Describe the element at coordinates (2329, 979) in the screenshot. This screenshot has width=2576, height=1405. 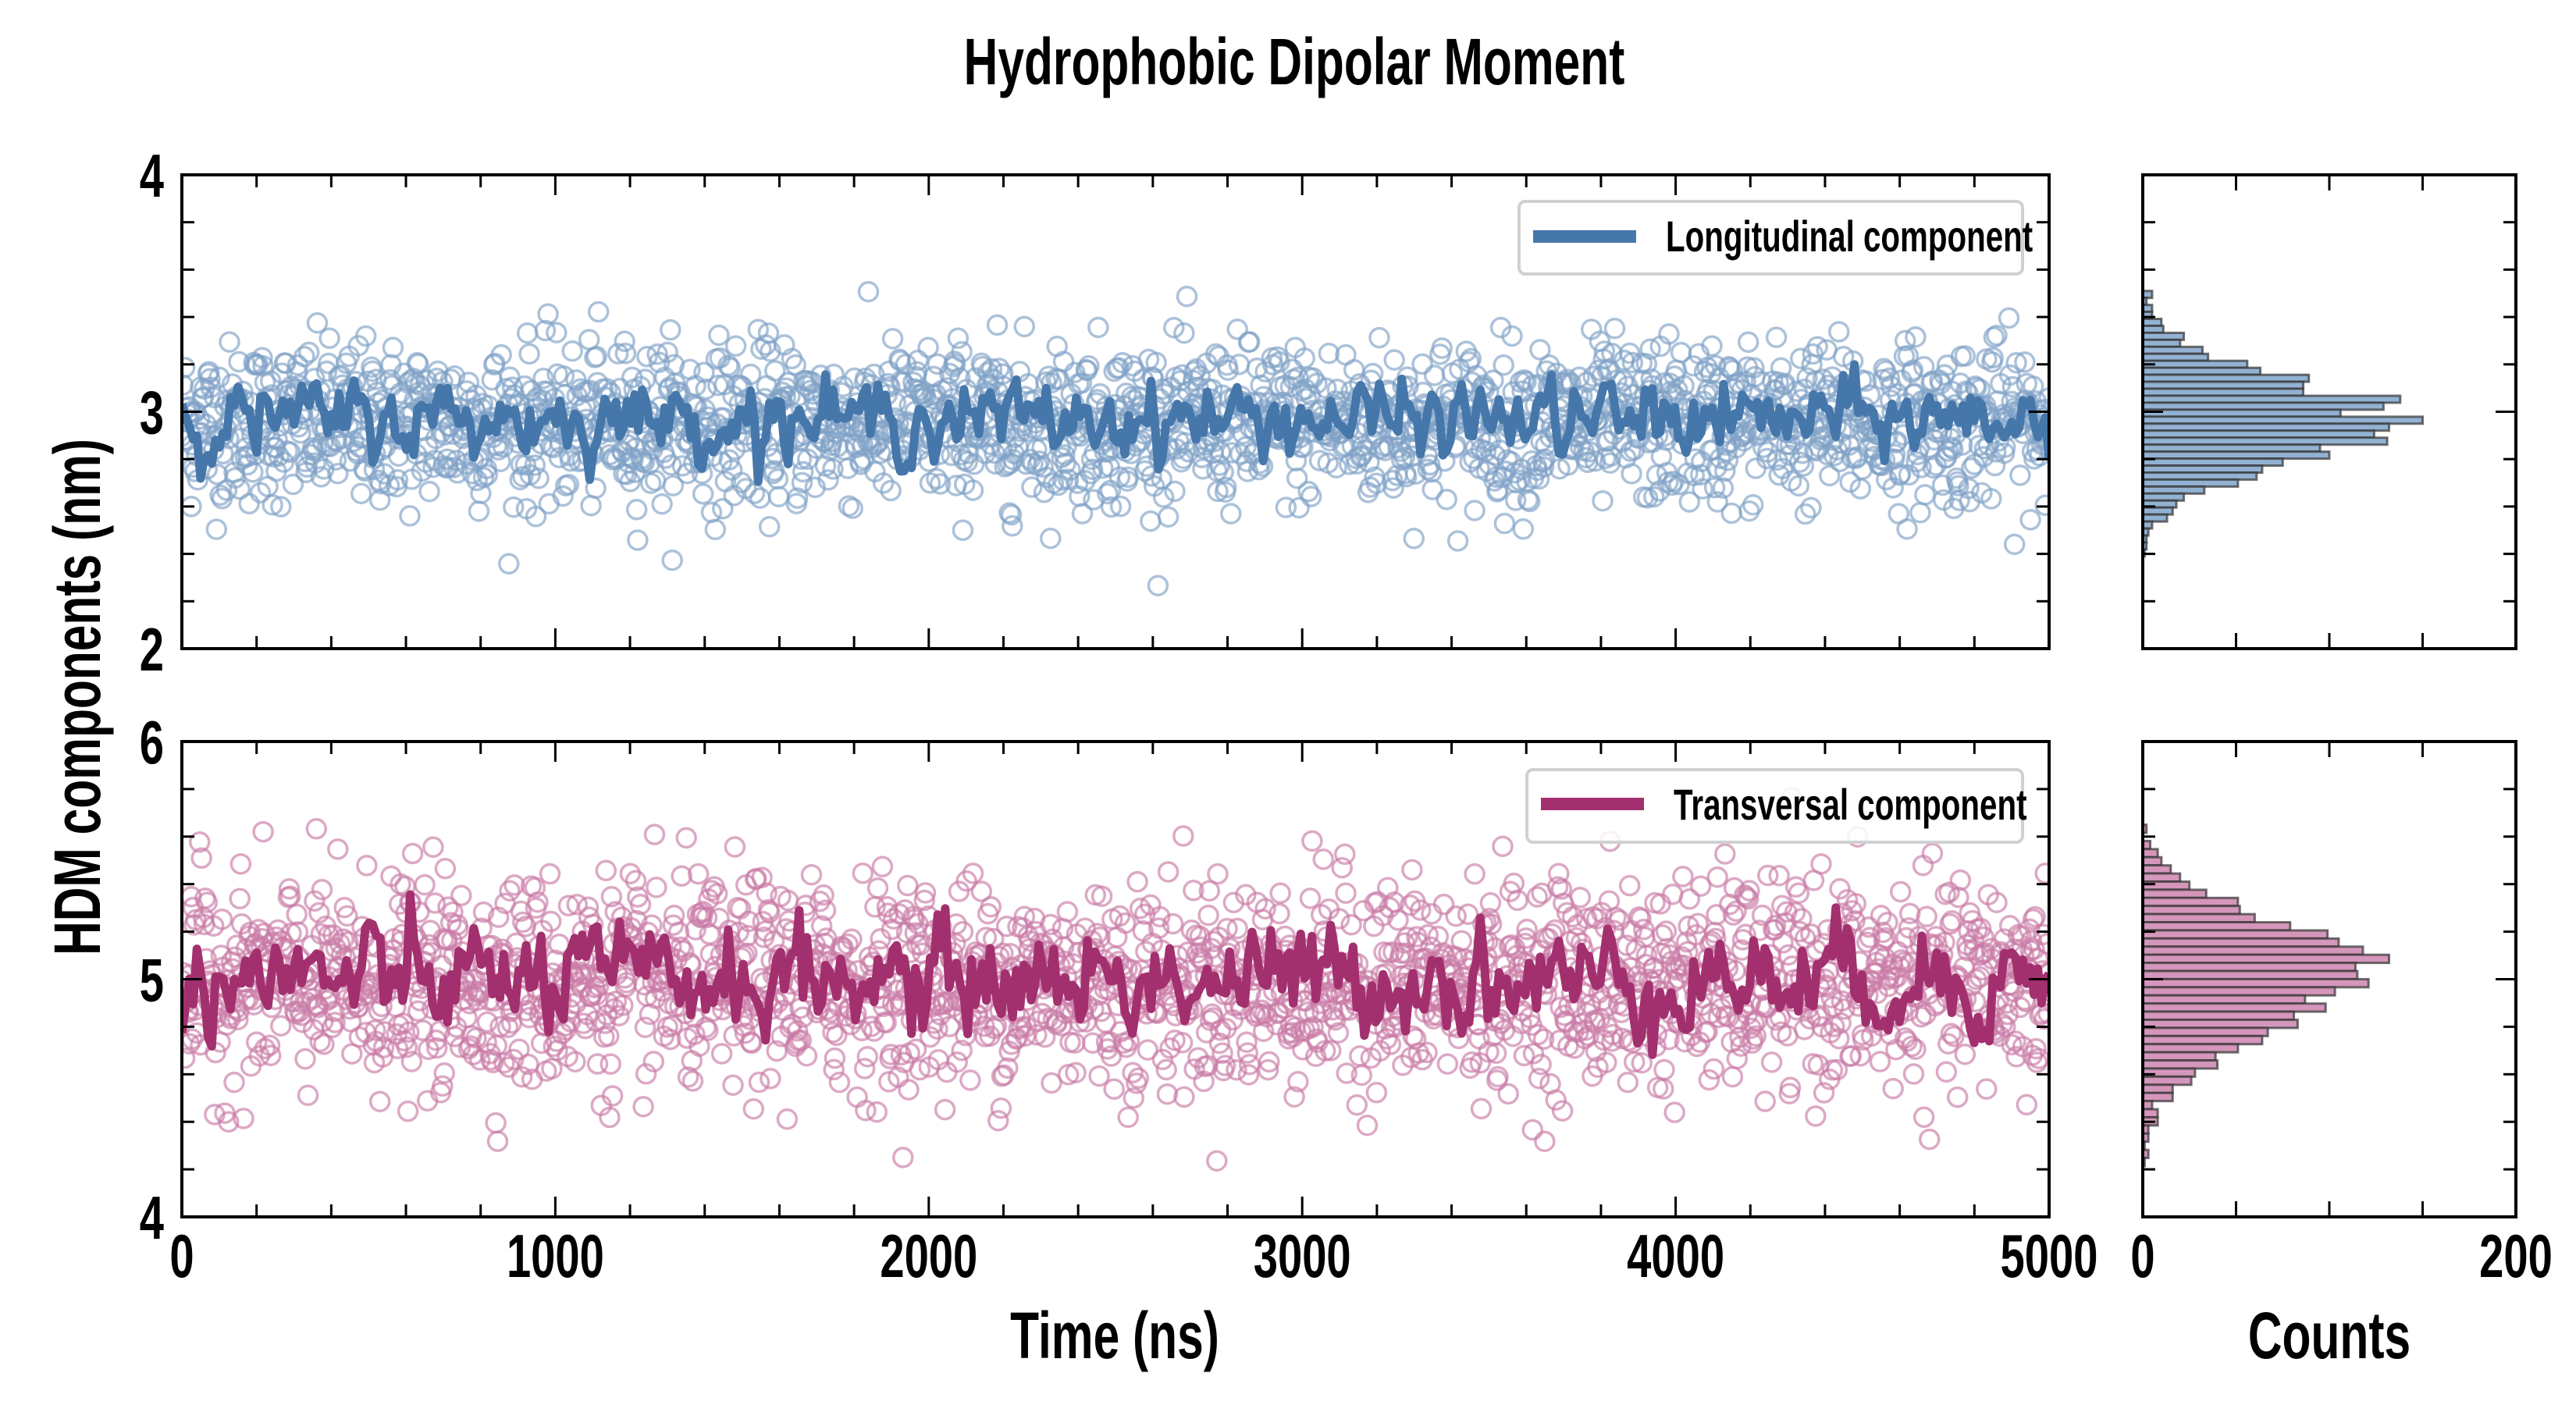
I see `histogram-transversal` at that location.